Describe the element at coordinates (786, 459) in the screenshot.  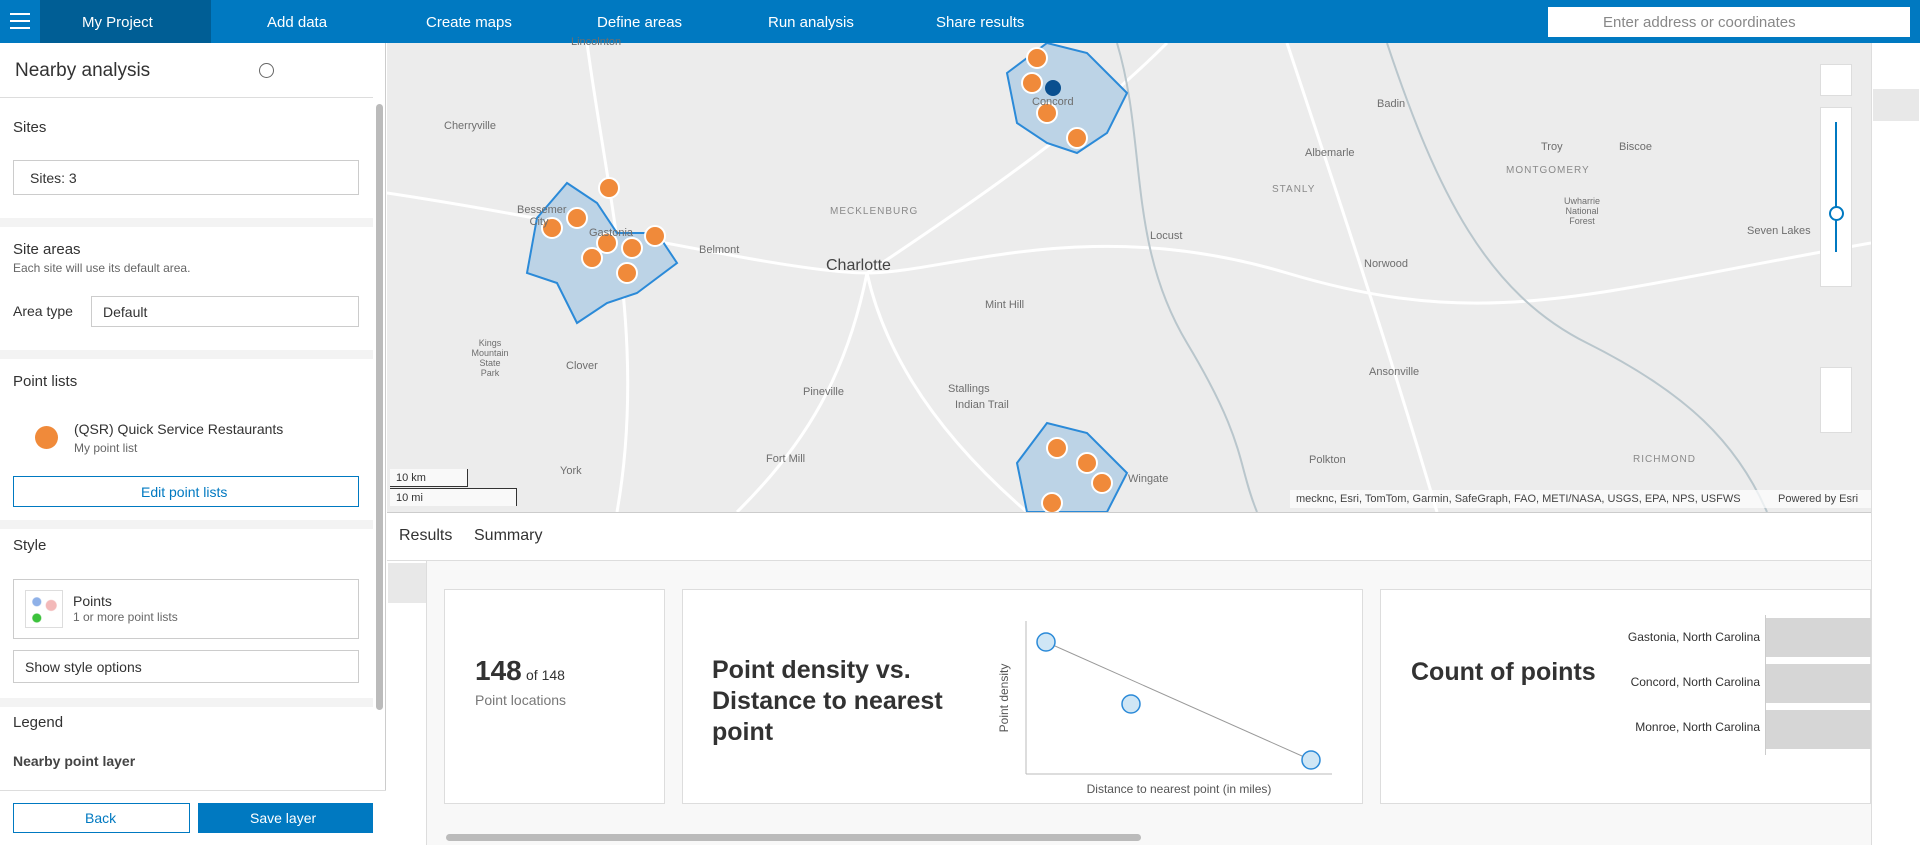
I see `map-label: Fort Mill` at that location.